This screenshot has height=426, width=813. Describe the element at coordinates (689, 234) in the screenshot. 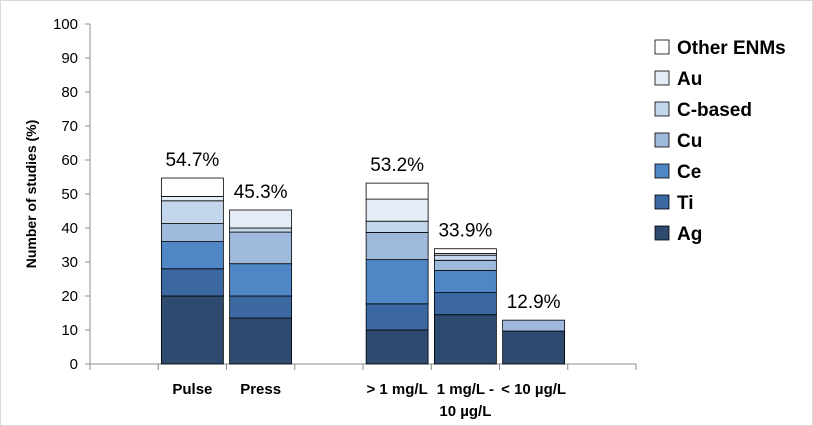

I see `legend-label: Ag` at that location.